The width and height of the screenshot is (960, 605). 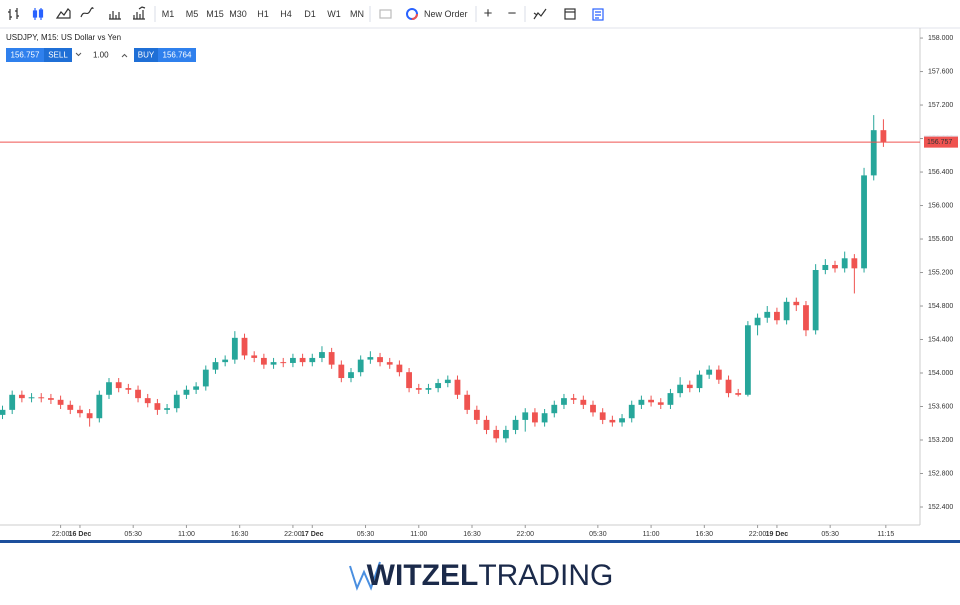 I want to click on timeframe-button: M15, so click(x=215, y=14).